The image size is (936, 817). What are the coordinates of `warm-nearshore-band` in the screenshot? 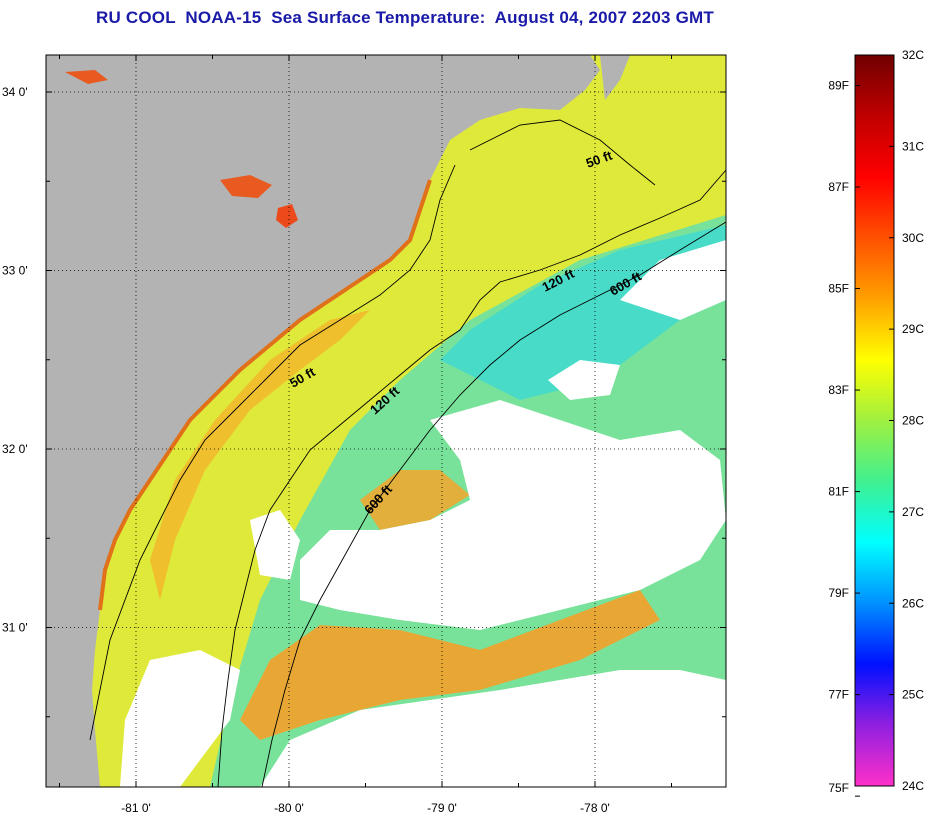 It's located at (260, 455).